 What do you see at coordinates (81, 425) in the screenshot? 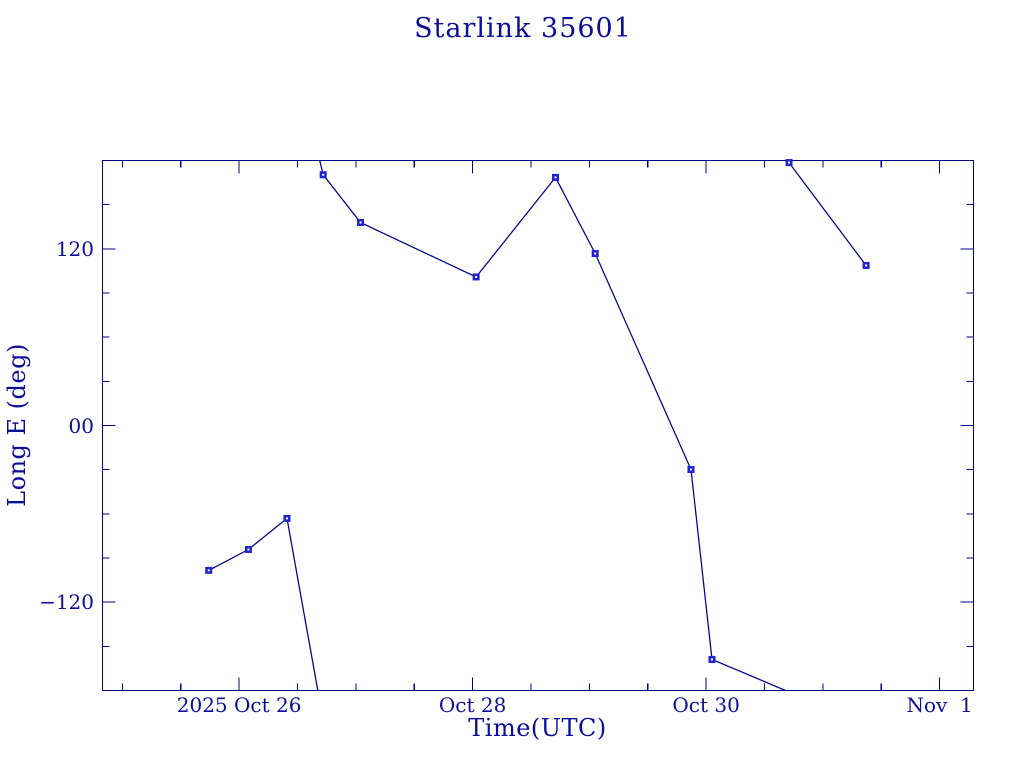
I see `y-tick-label: 00` at bounding box center [81, 425].